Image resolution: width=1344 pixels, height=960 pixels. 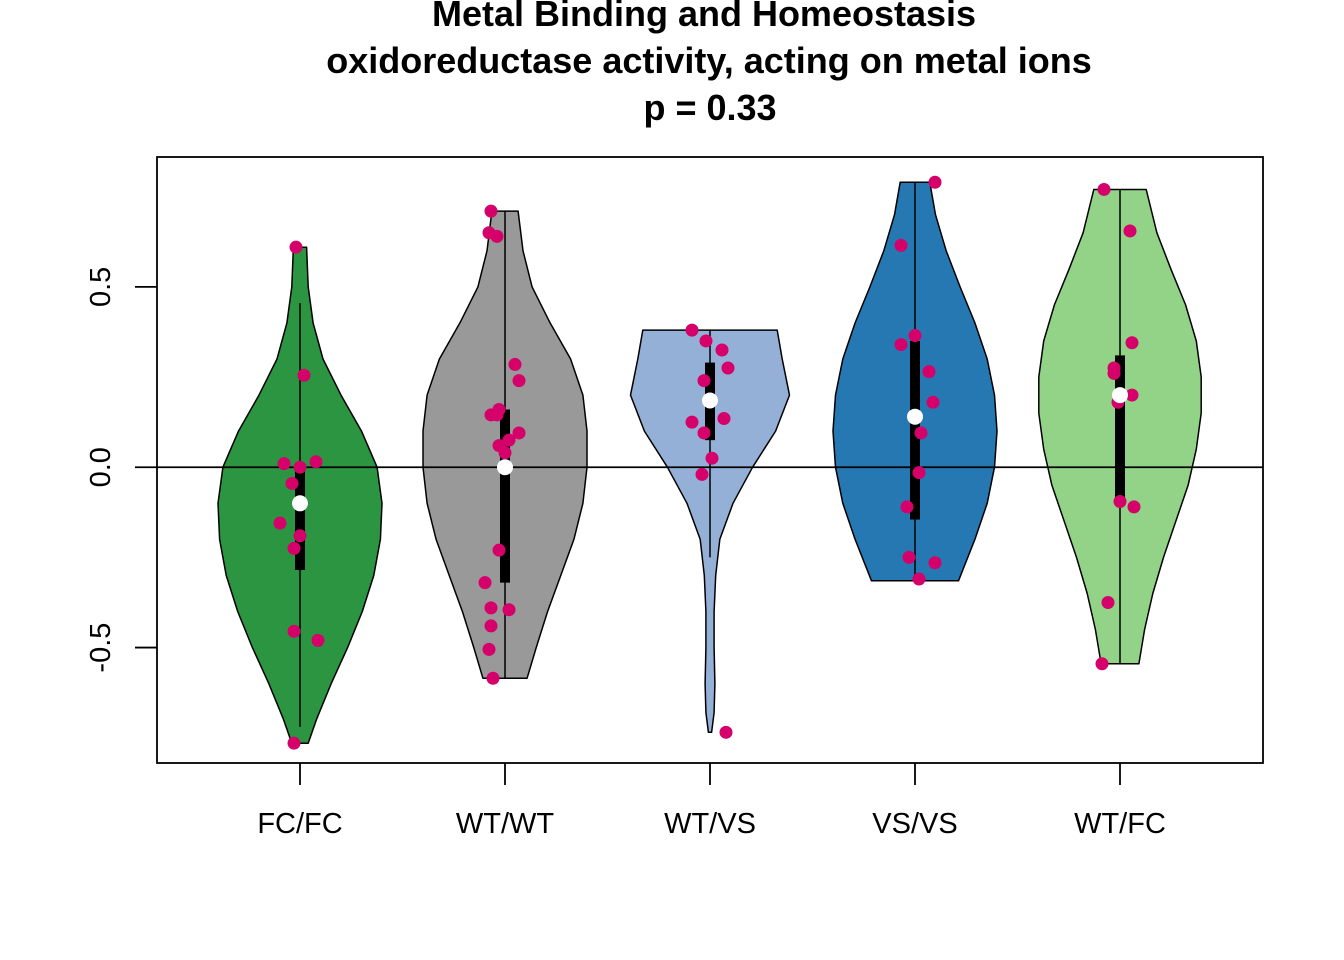 I want to click on title-line-3: p = 0.33, so click(x=709, y=107).